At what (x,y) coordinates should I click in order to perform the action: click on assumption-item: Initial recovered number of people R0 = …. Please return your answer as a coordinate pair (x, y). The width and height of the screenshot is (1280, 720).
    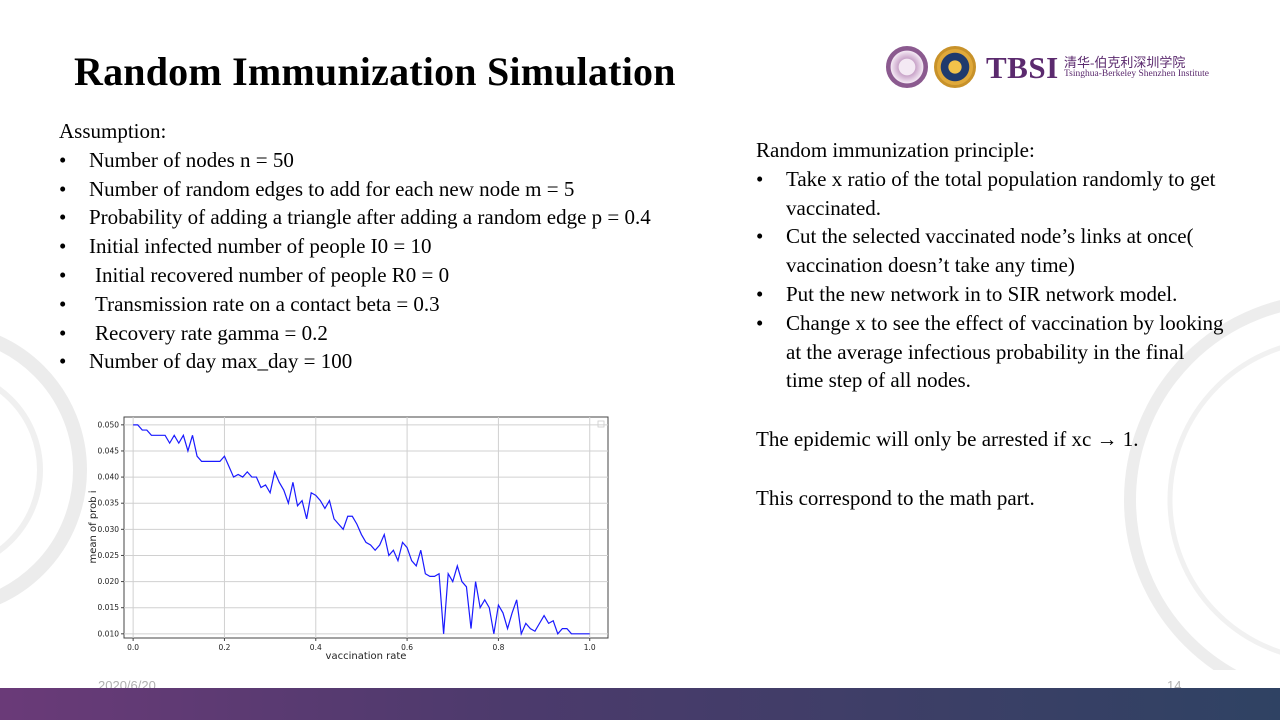
    Looking at the image, I should click on (409, 275).